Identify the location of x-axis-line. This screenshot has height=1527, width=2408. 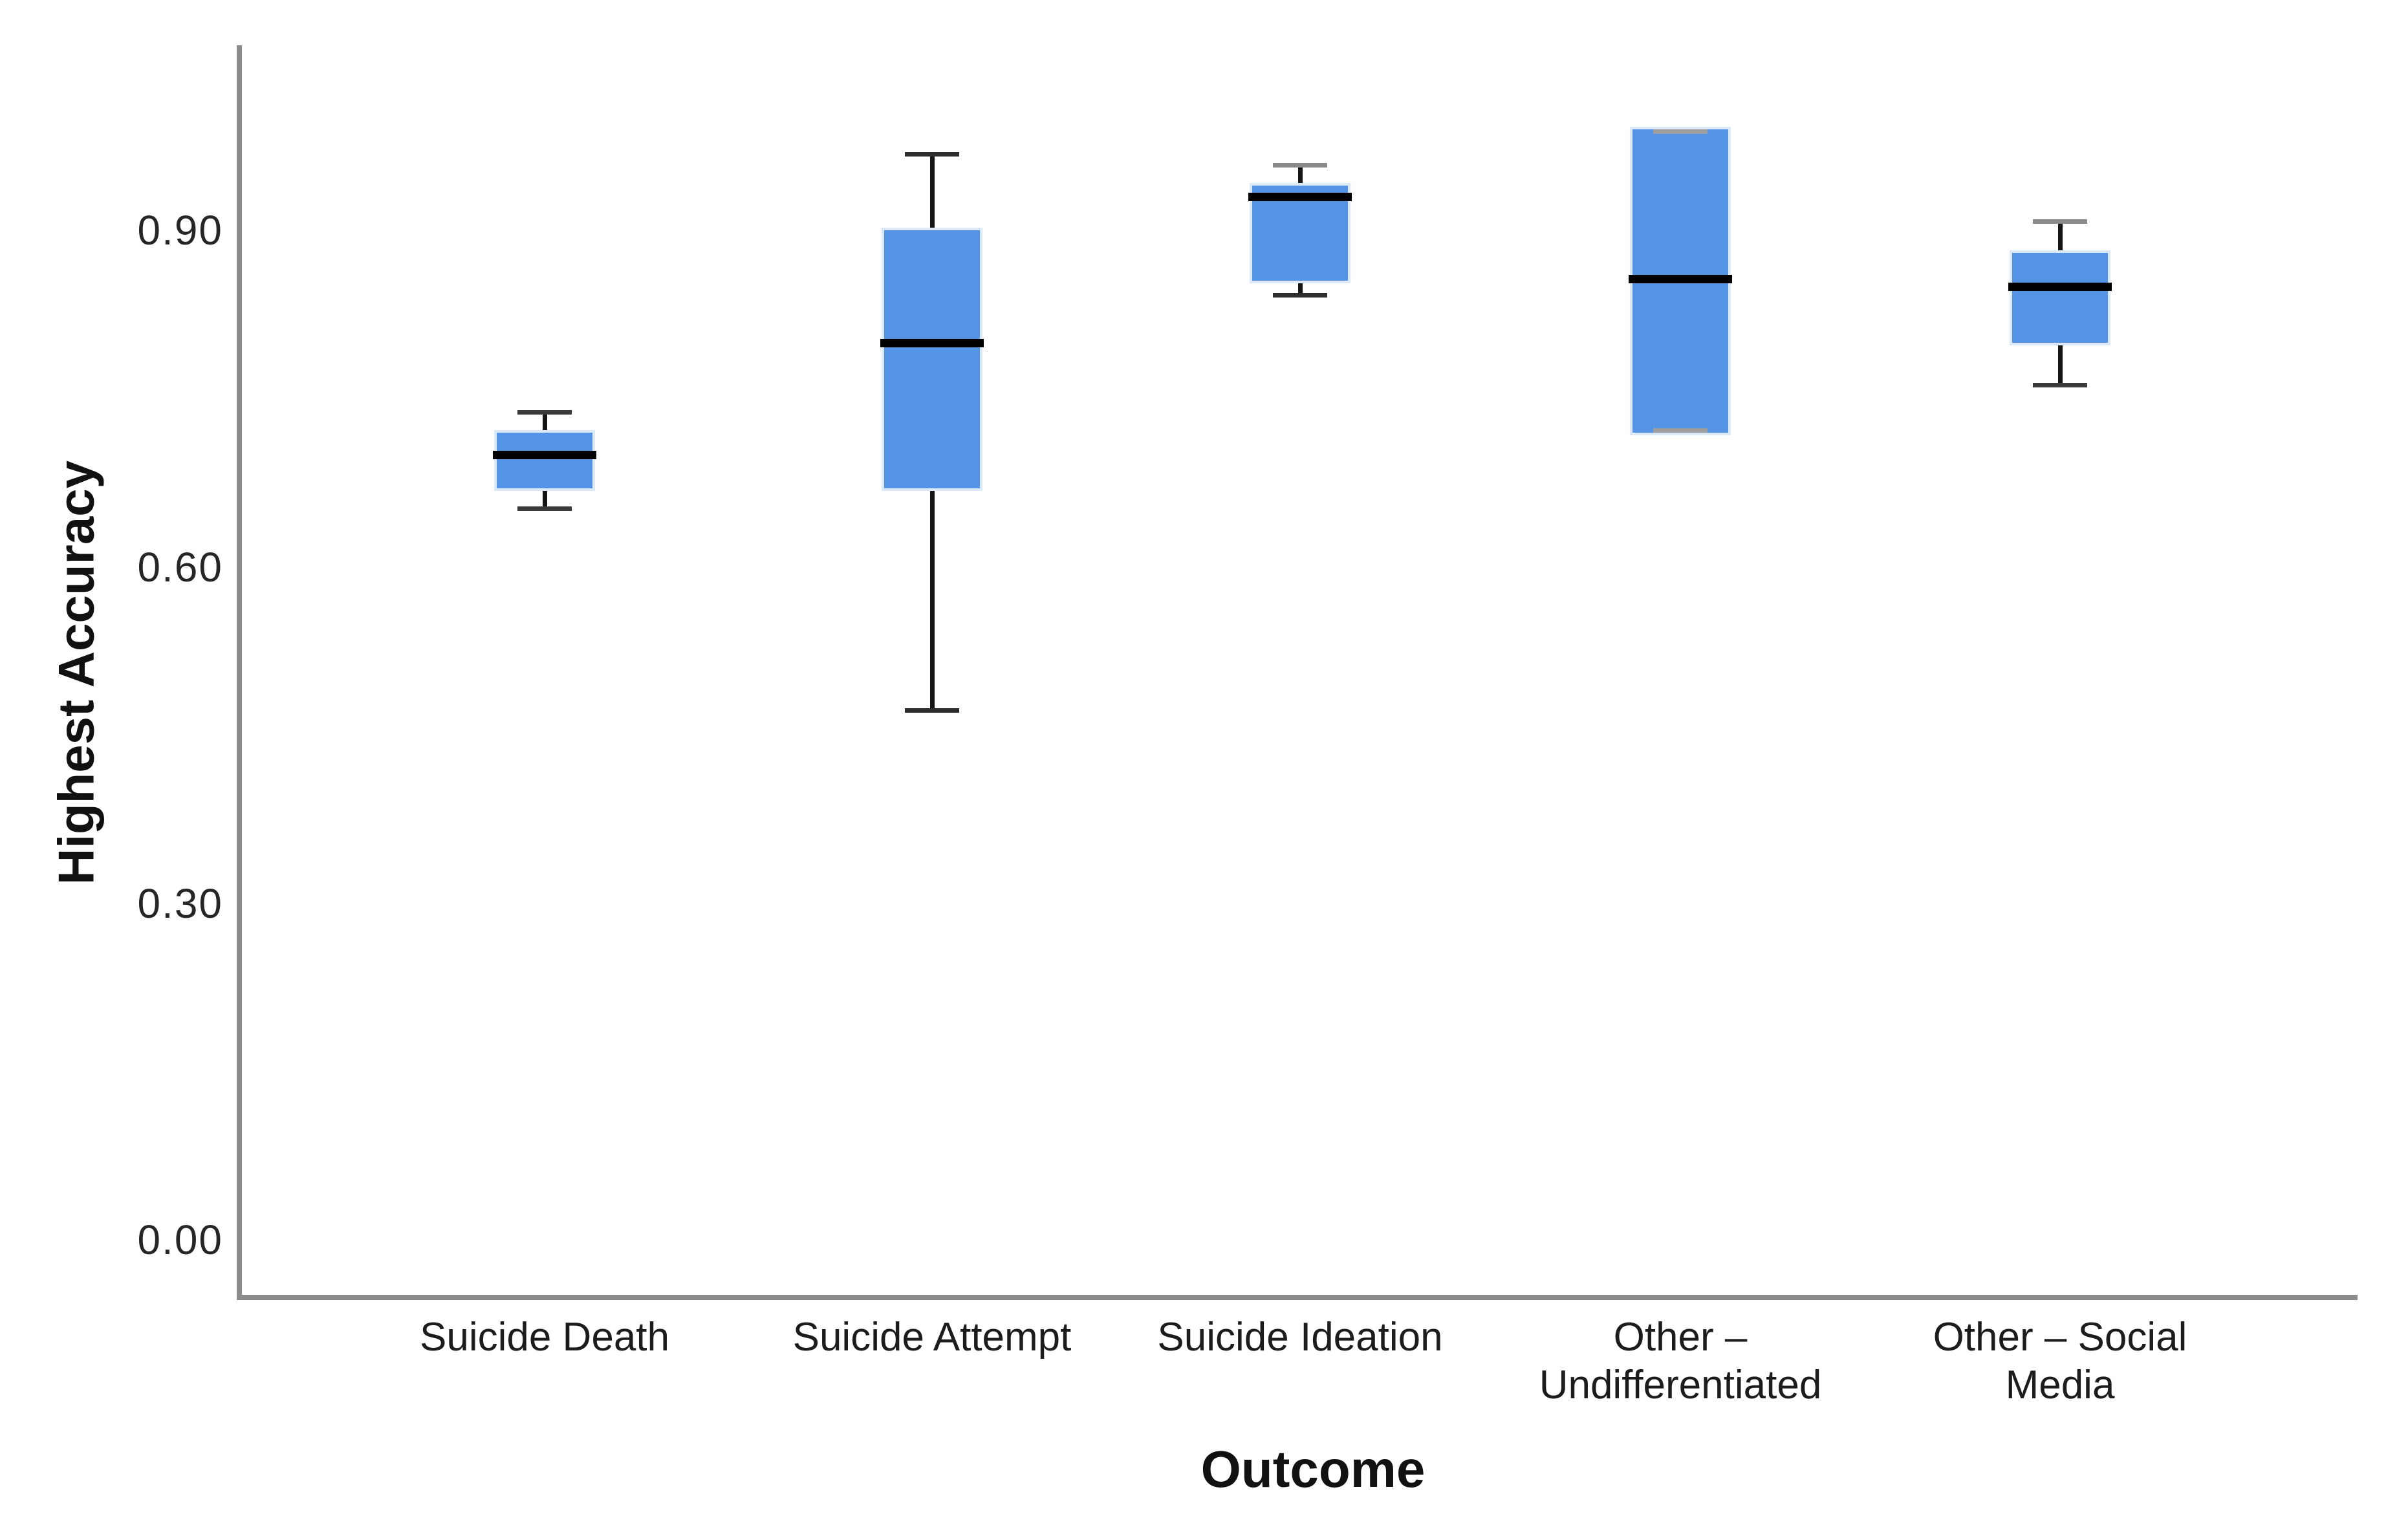
(1297, 1297).